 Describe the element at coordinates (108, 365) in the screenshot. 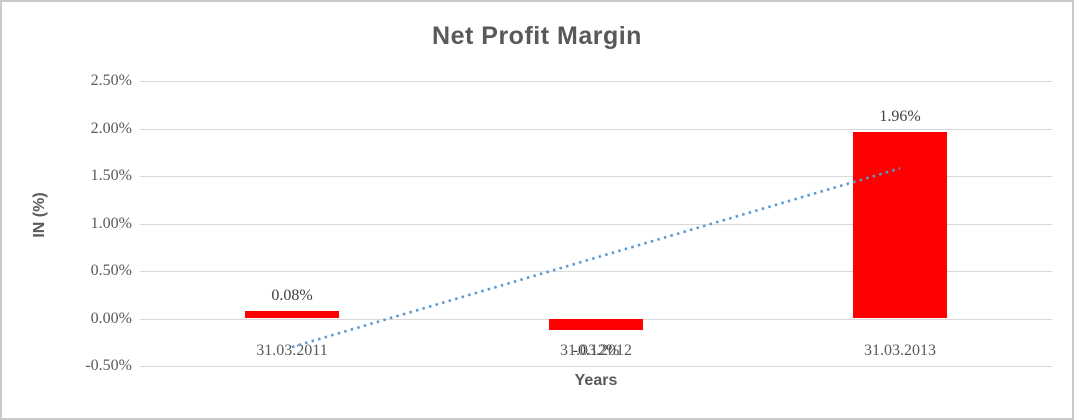

I see `y-tick-label: -0.50%` at that location.